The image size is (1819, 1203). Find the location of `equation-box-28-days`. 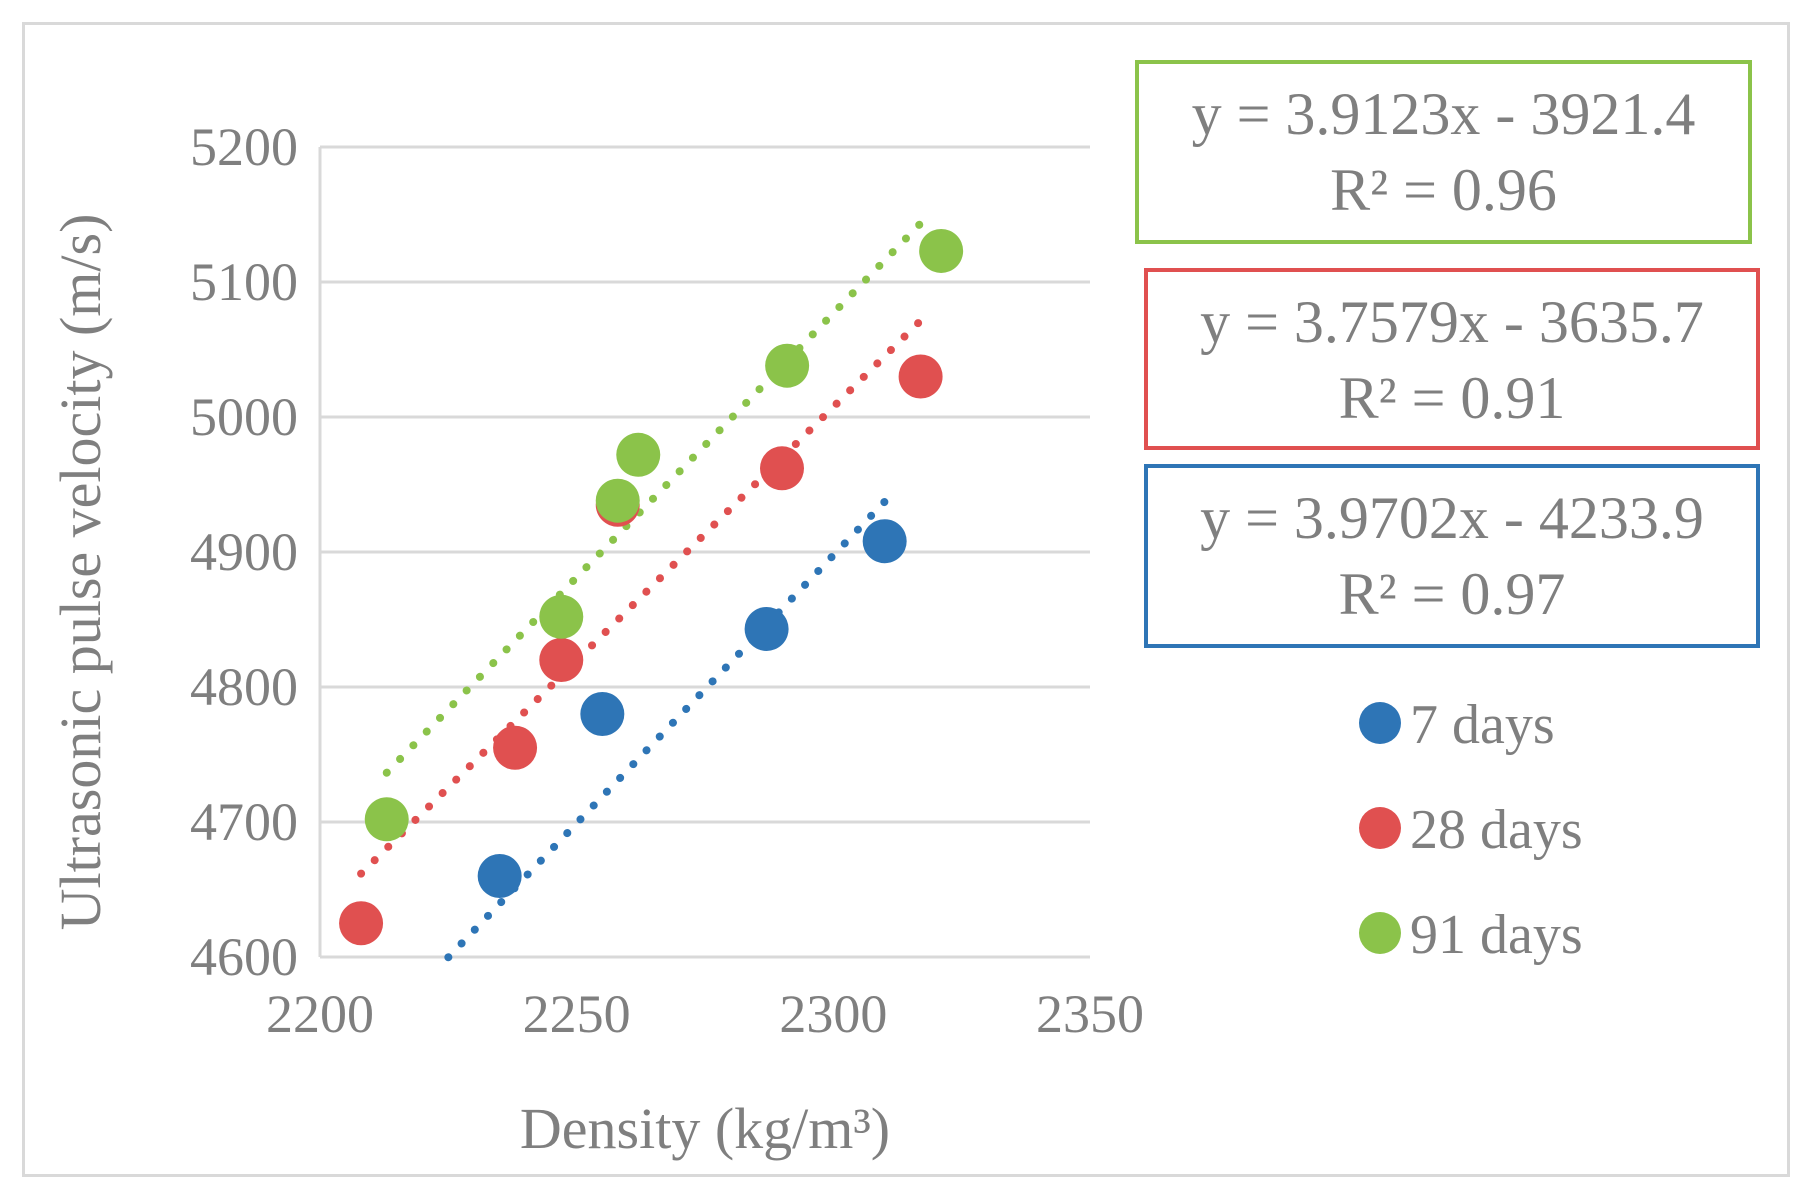

equation-box-28-days is located at coordinates (1452, 359).